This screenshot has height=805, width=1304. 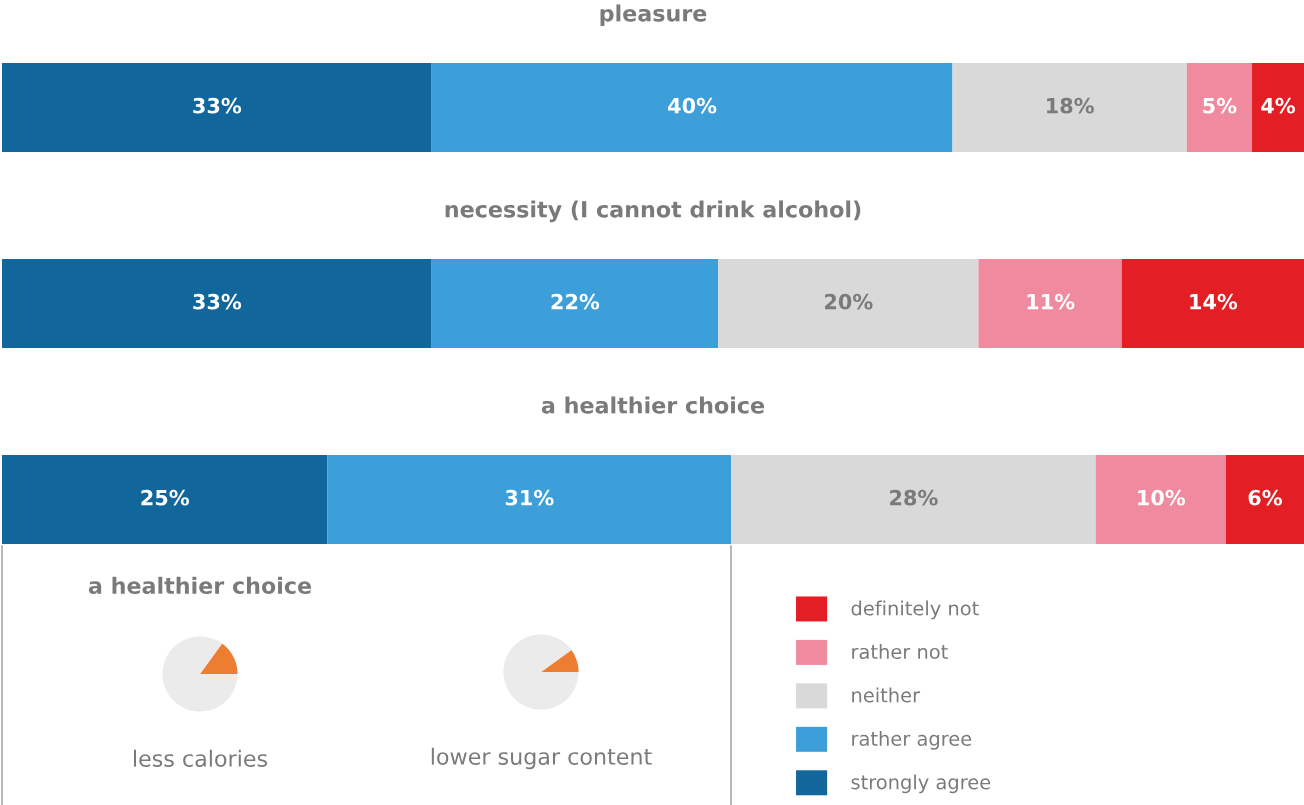 I want to click on data-label: 28%, so click(x=914, y=497).